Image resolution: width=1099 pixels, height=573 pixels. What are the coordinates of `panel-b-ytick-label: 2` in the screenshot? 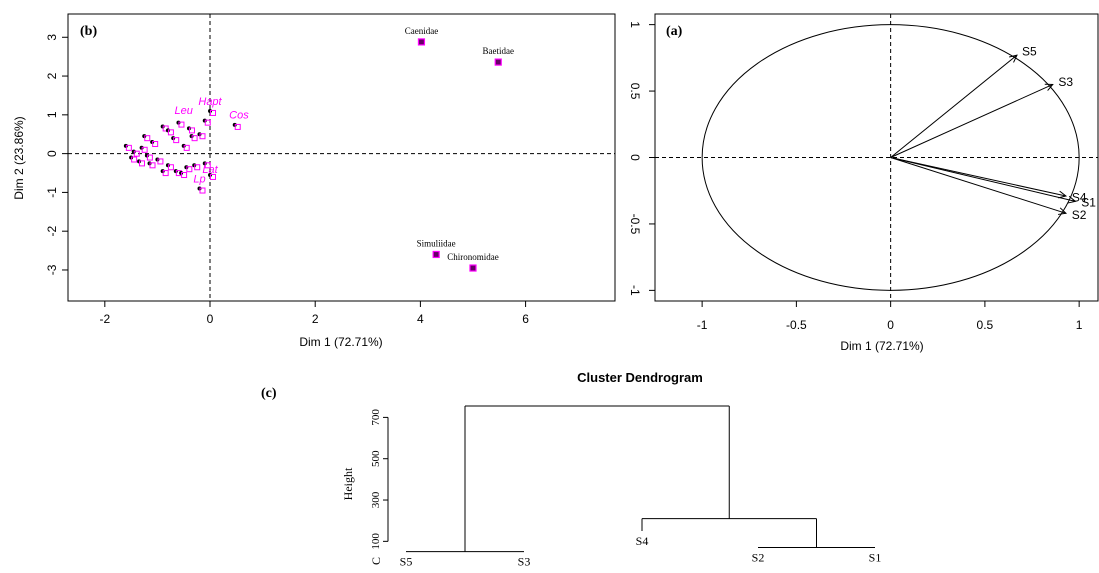 It's located at (52, 75).